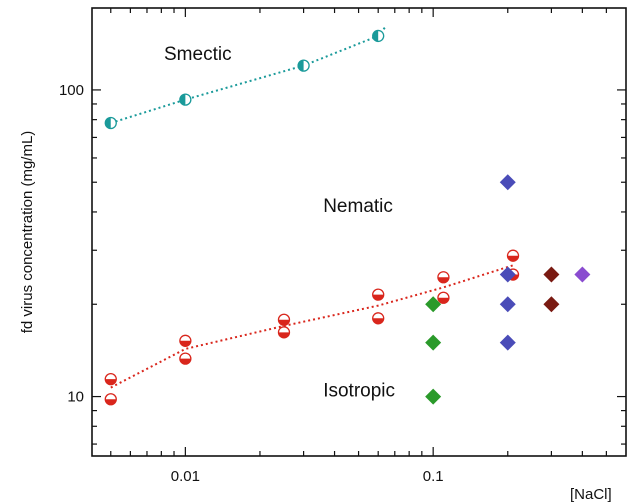 The height and width of the screenshot is (504, 636). I want to click on x-tick-label: 0.1, so click(433, 476).